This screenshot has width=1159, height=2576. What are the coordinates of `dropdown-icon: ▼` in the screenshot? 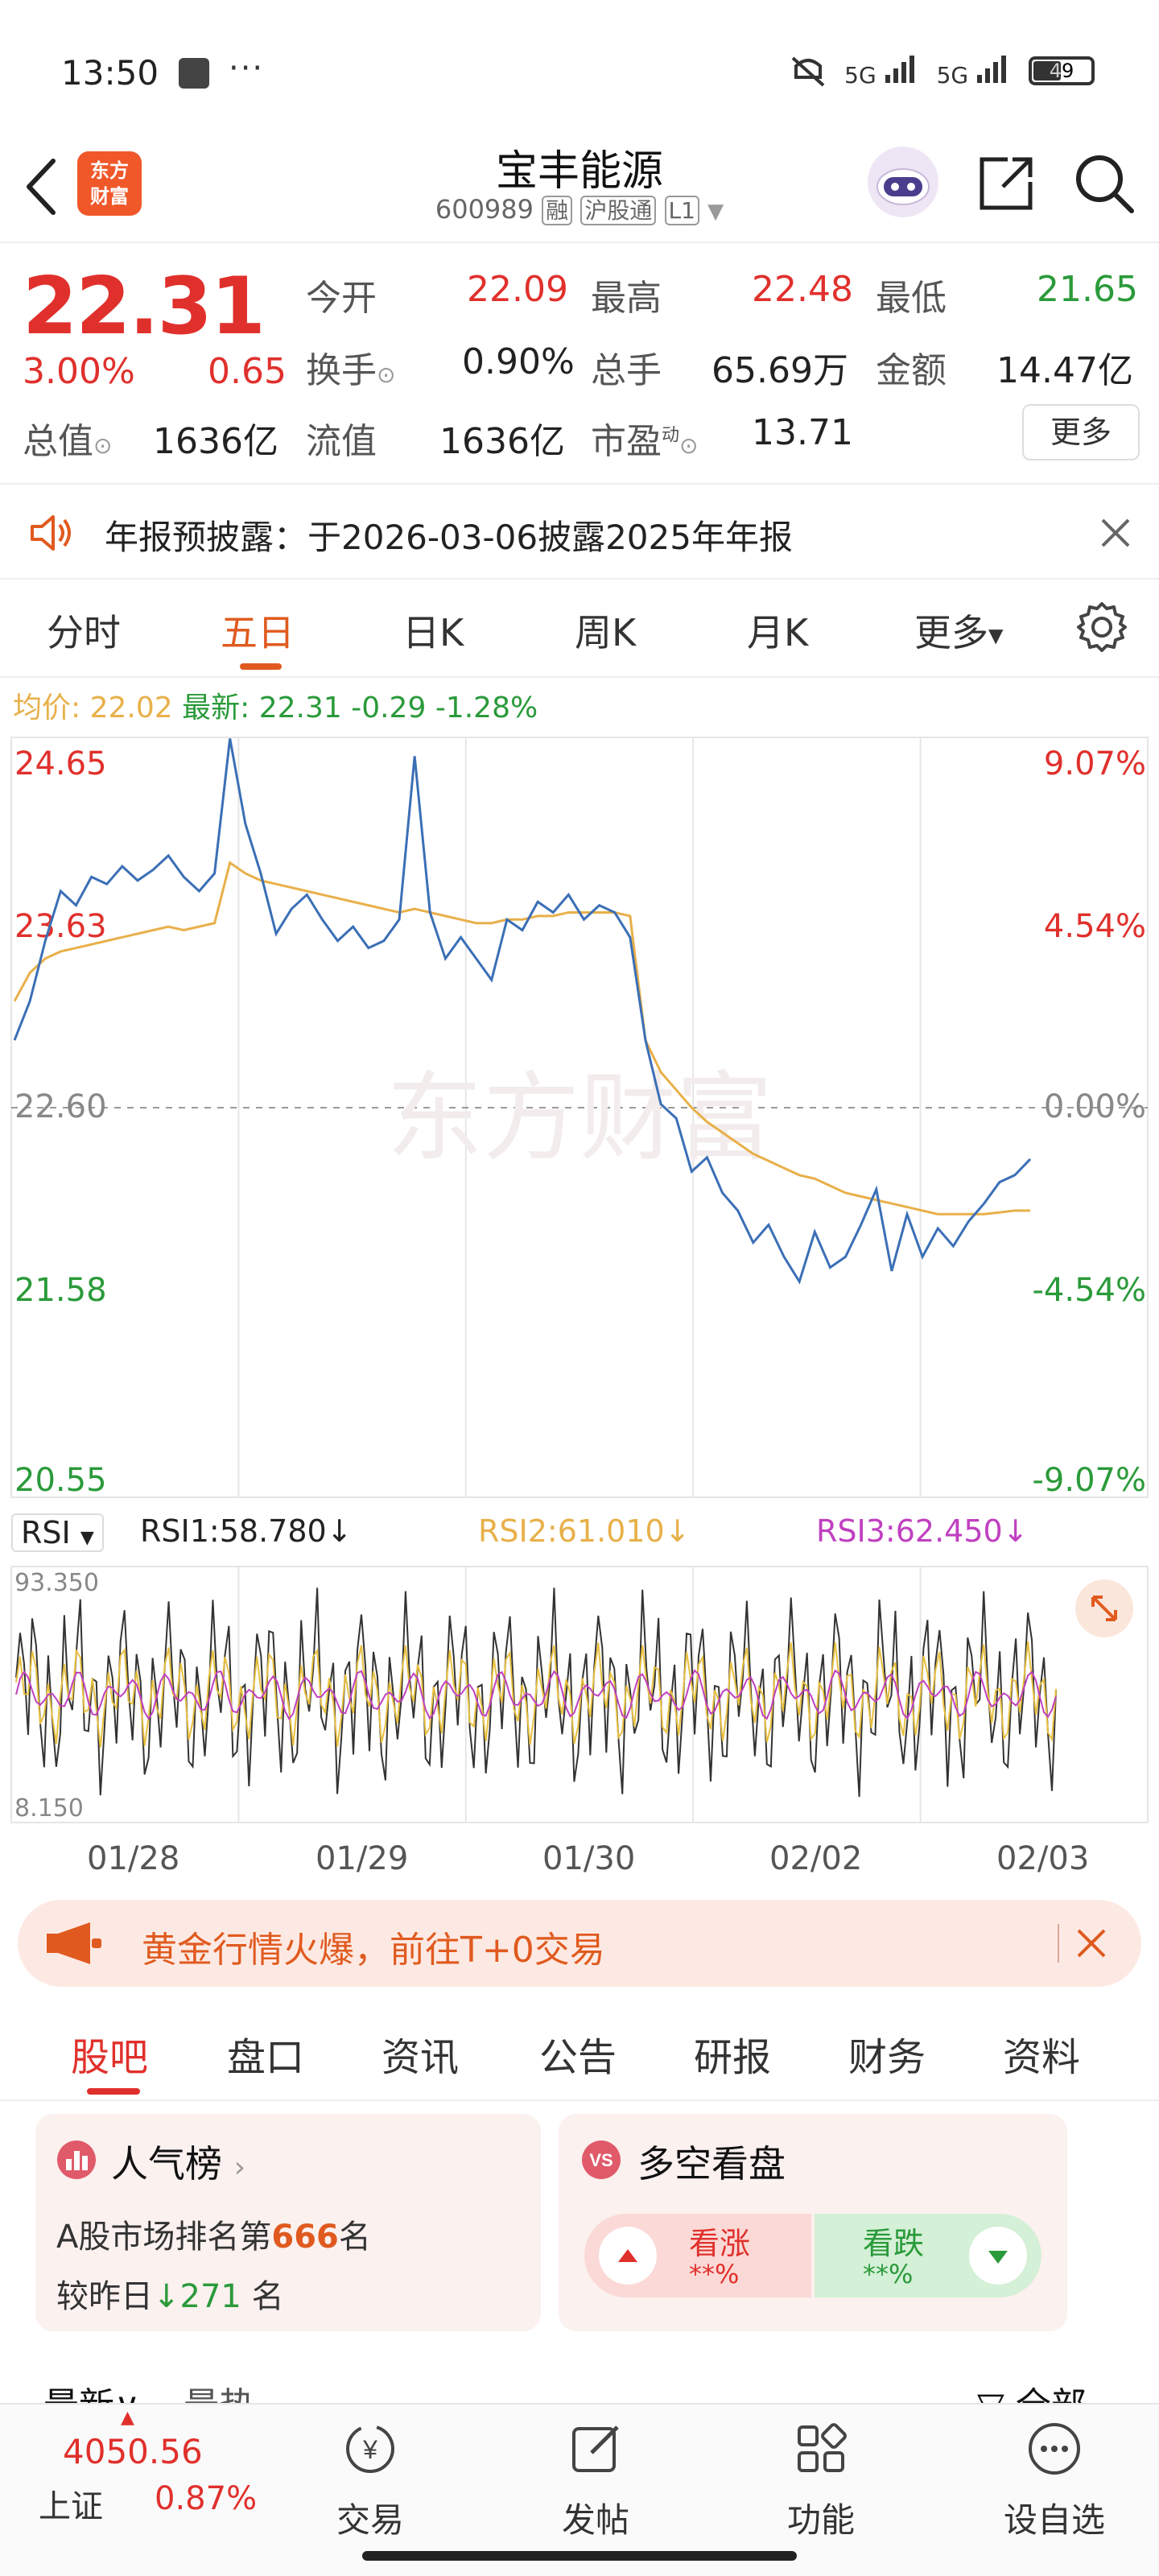 It's located at (715, 212).